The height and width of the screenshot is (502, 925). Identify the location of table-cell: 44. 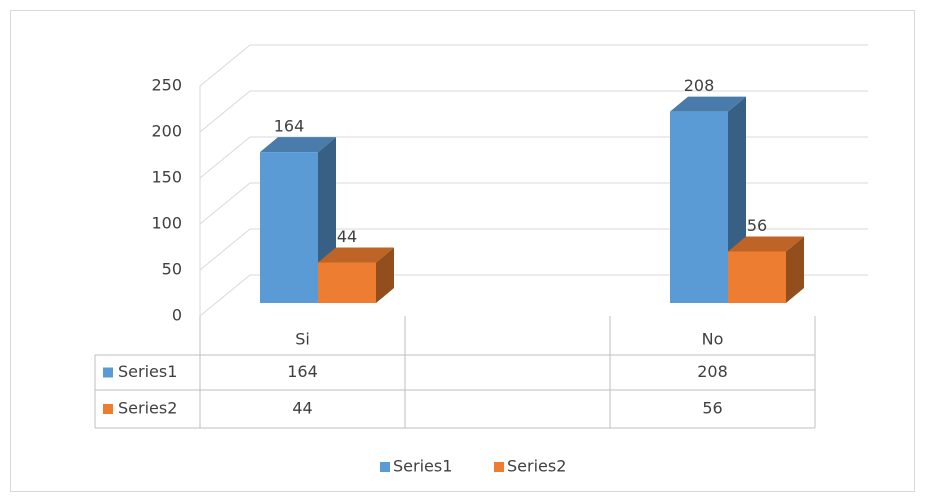
(302, 408).